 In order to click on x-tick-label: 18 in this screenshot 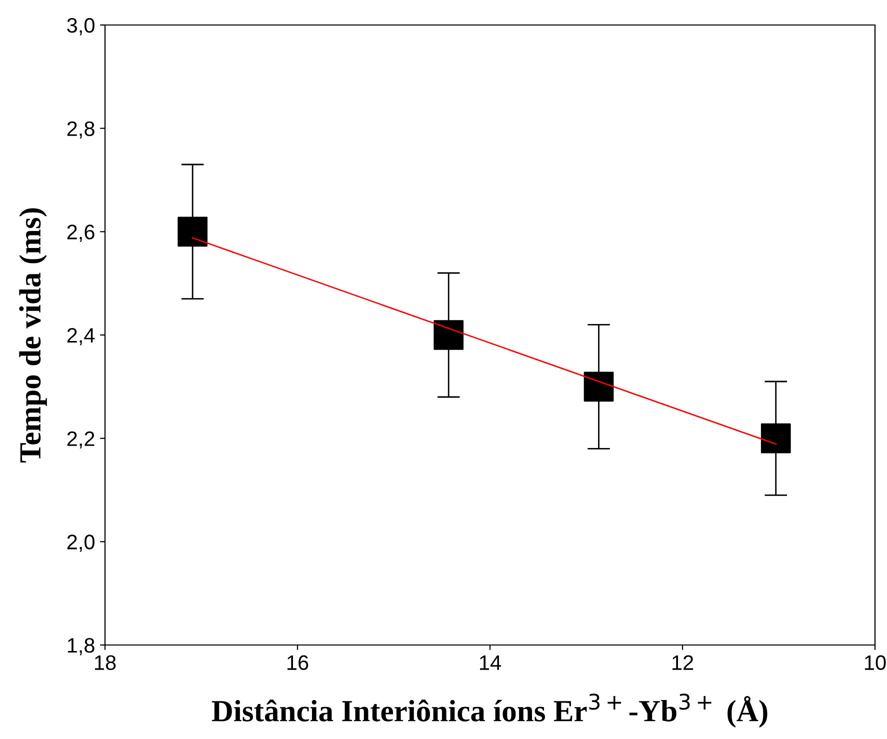, I will do `click(105, 662)`.